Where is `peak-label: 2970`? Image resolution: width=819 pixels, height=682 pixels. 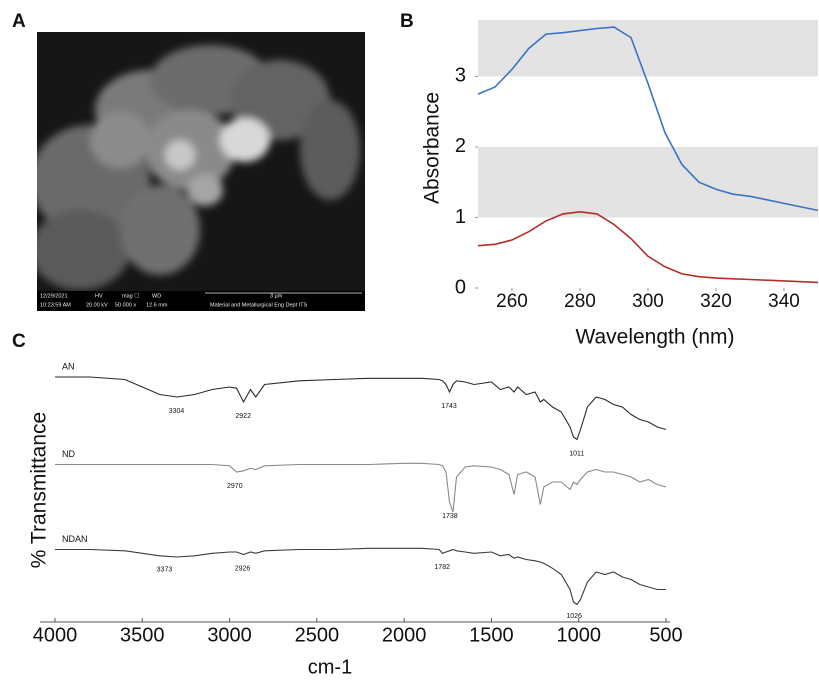 peak-label: 2970 is located at coordinates (235, 486).